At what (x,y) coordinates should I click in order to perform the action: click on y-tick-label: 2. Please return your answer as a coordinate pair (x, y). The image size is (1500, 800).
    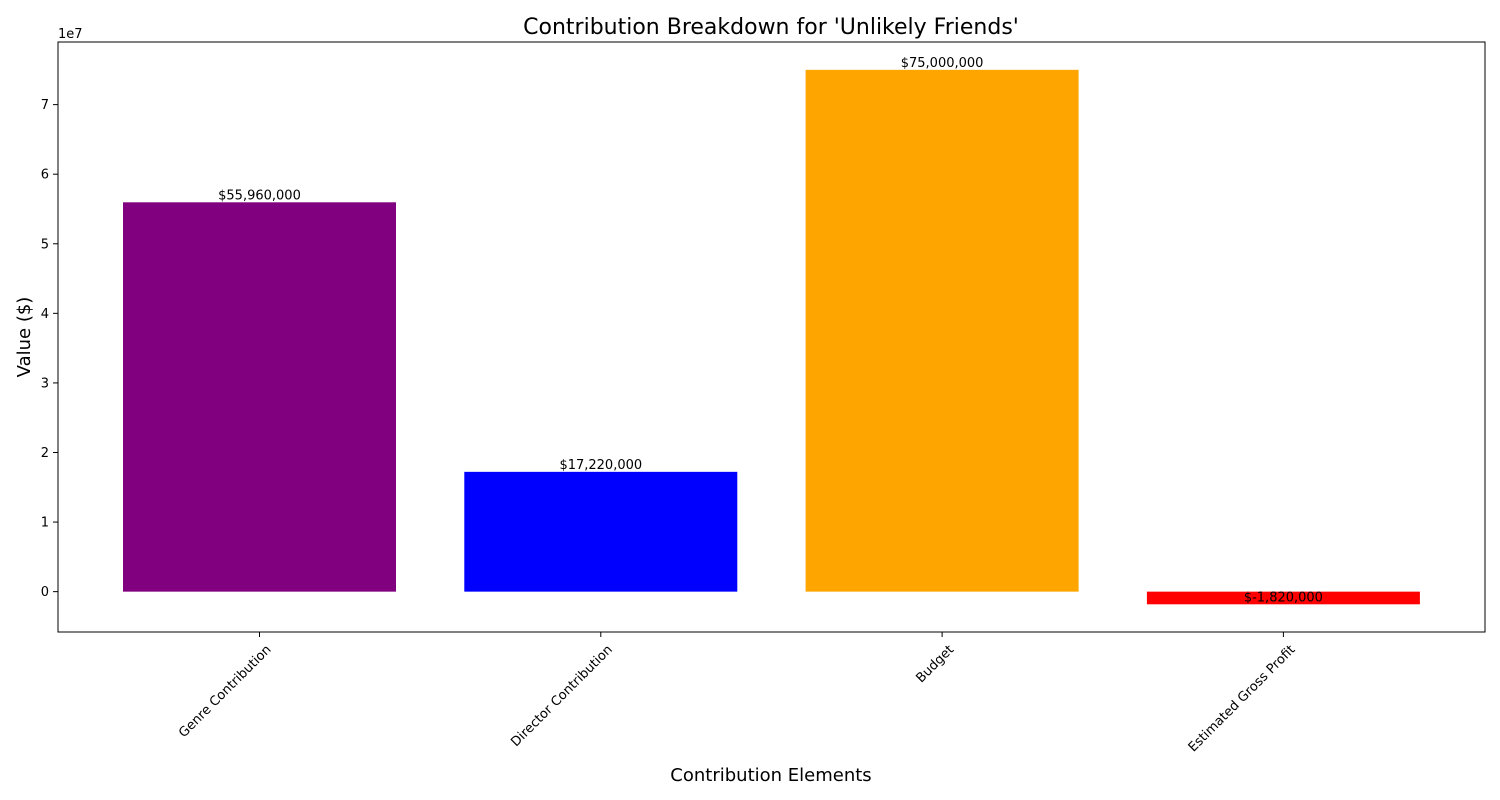
    Looking at the image, I should click on (45, 453).